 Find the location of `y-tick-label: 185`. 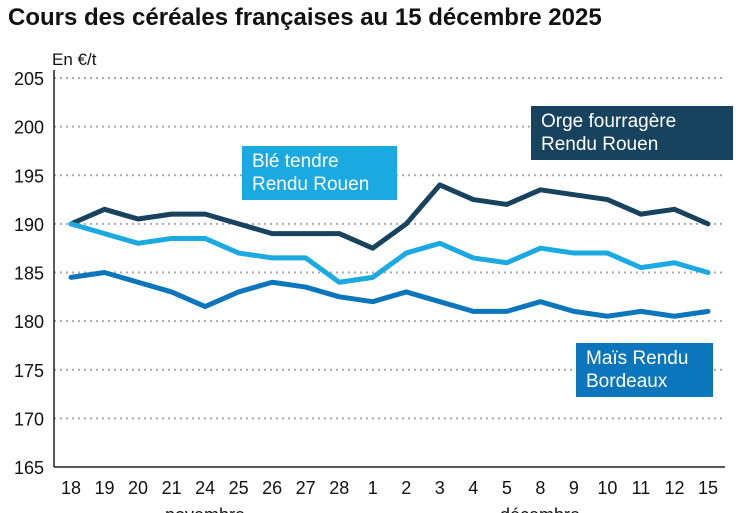

y-tick-label: 185 is located at coordinates (29, 274).